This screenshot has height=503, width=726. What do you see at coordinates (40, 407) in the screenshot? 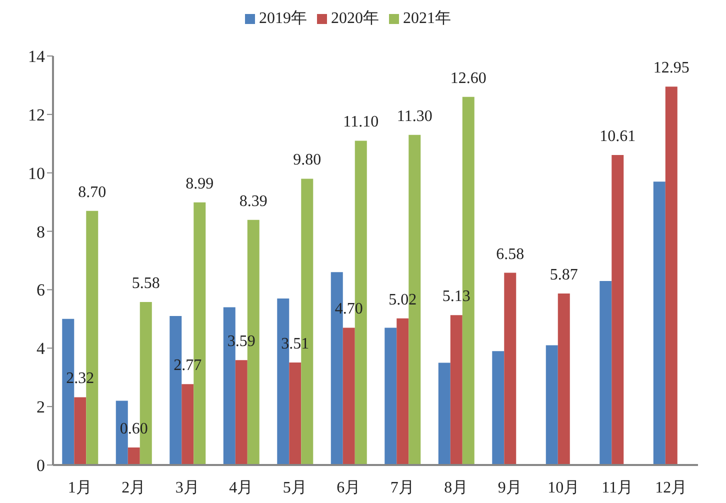
I see `y-tick-label: 2` at bounding box center [40, 407].